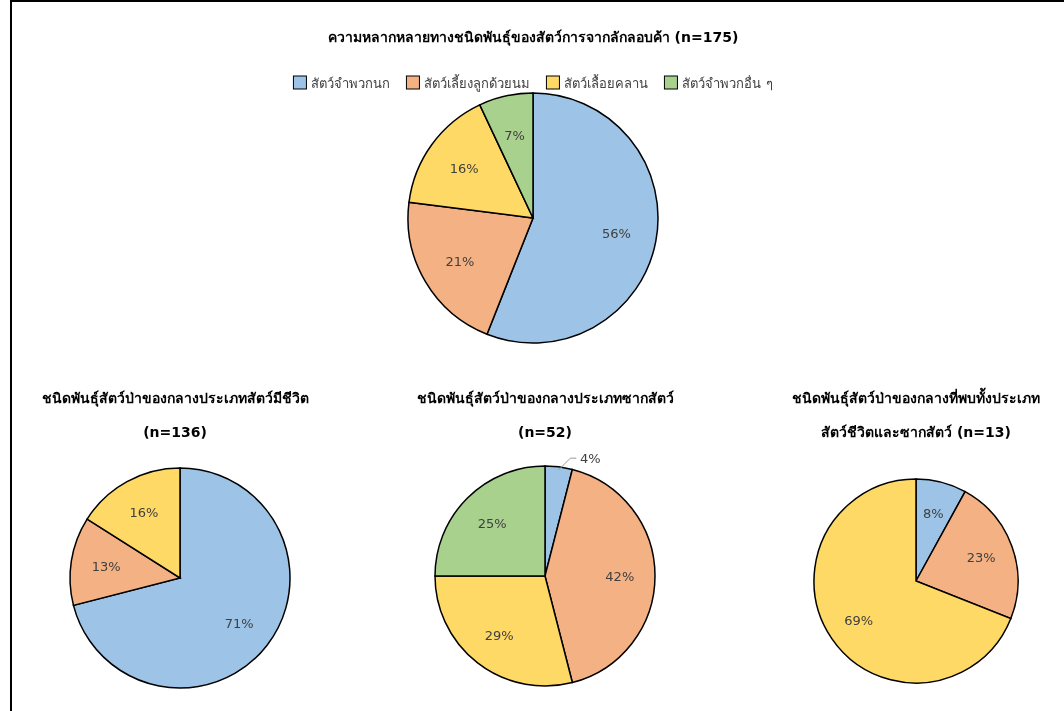  I want to click on data-label: 4%, so click(590, 458).